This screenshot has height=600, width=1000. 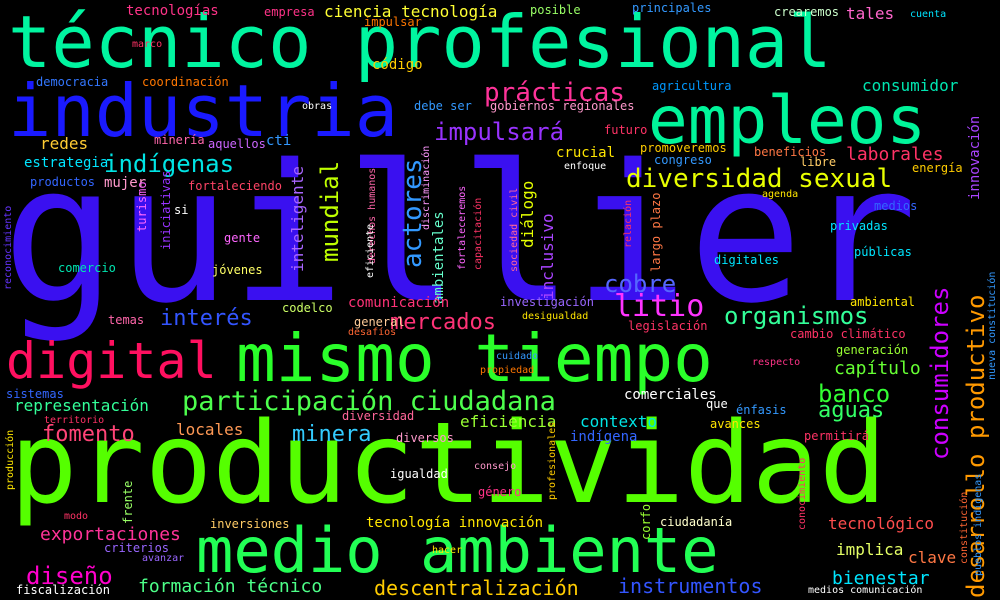 I want to click on cloud-word: diversos, so click(x=425, y=438).